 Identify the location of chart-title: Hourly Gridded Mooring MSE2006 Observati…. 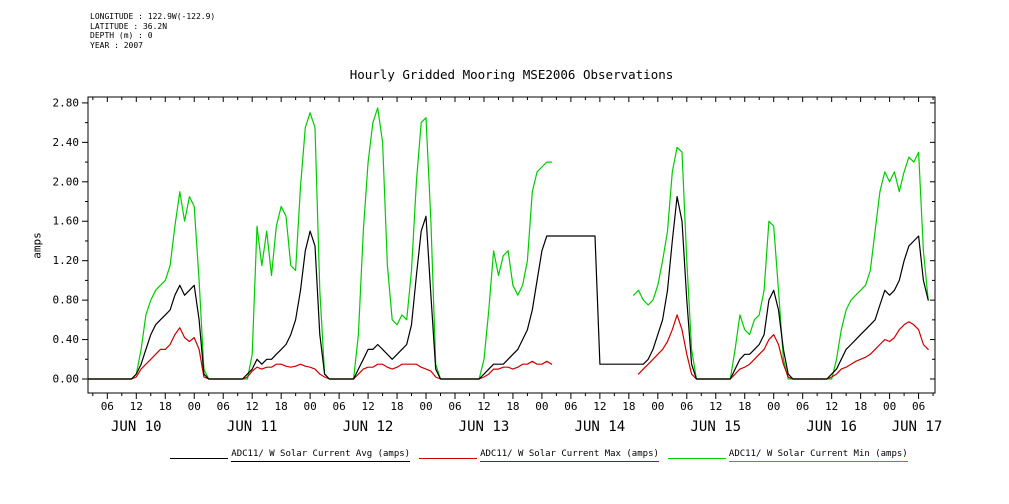
(511, 74).